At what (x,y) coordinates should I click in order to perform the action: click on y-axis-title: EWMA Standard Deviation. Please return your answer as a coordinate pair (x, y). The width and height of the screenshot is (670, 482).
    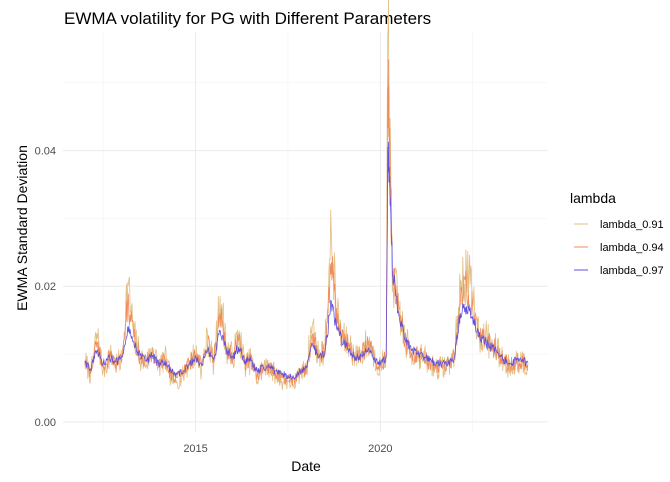
    Looking at the image, I should click on (22, 228).